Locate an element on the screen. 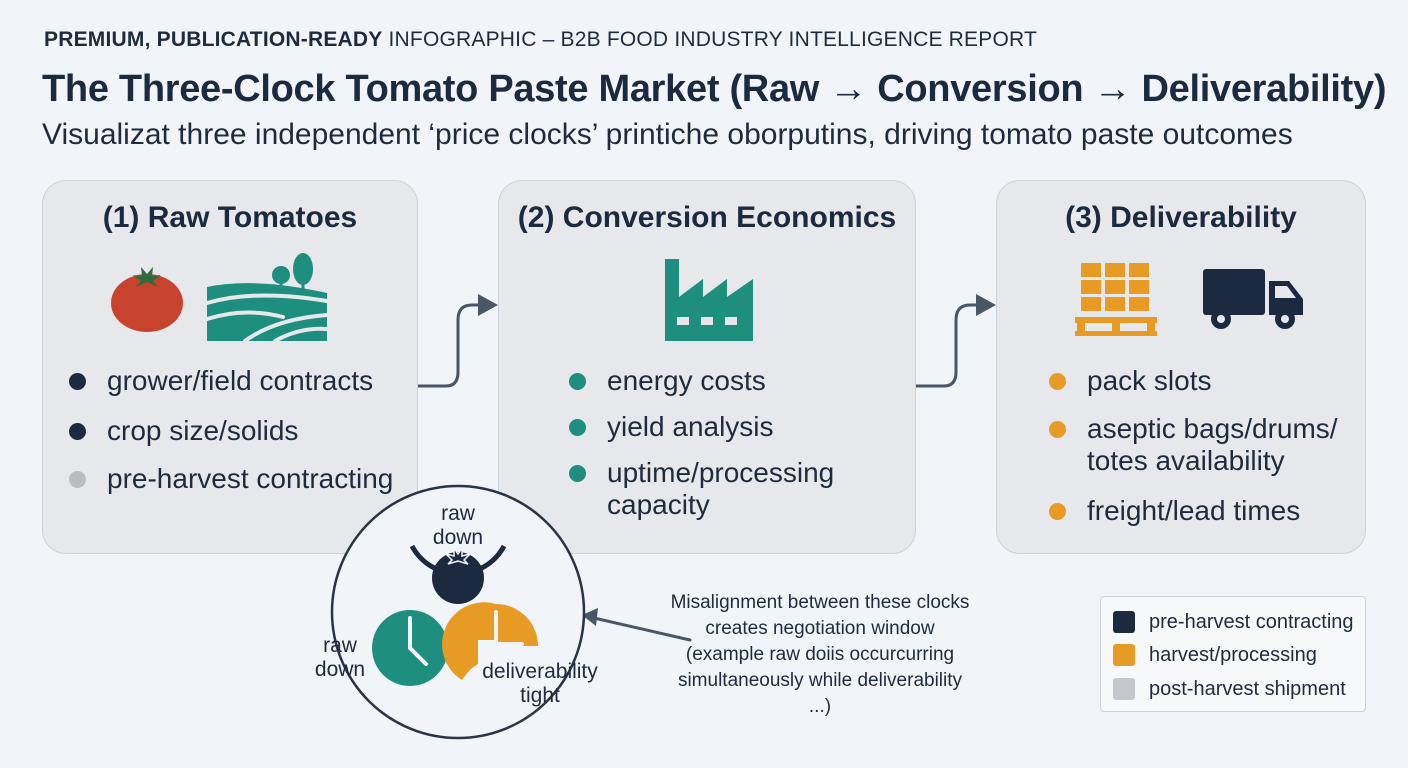  bullet-text: yield analysis is located at coordinates (690, 426).